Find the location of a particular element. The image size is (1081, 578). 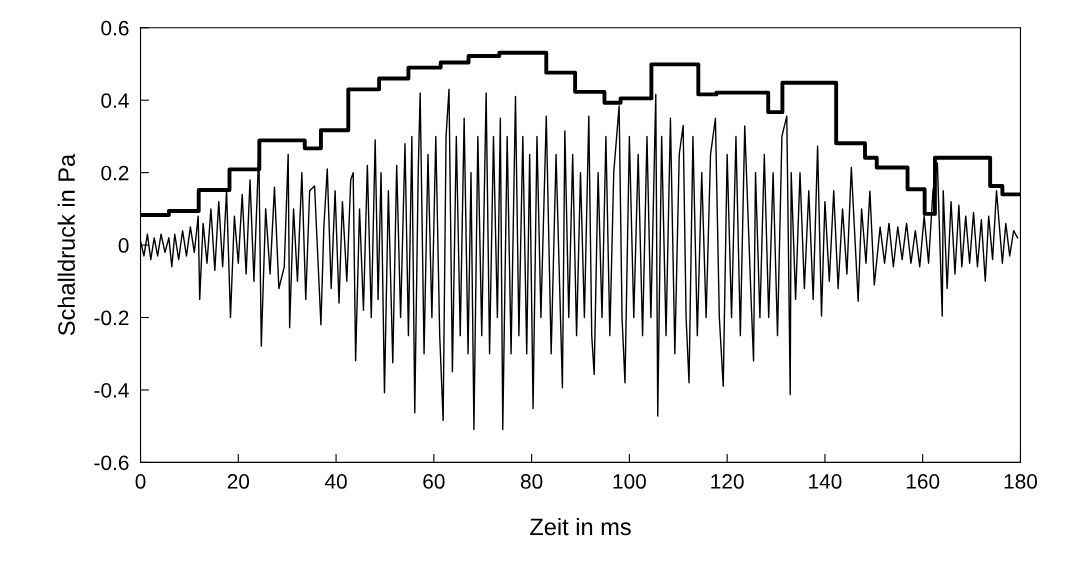

y-tick-label: 0.4 is located at coordinates (115, 100).